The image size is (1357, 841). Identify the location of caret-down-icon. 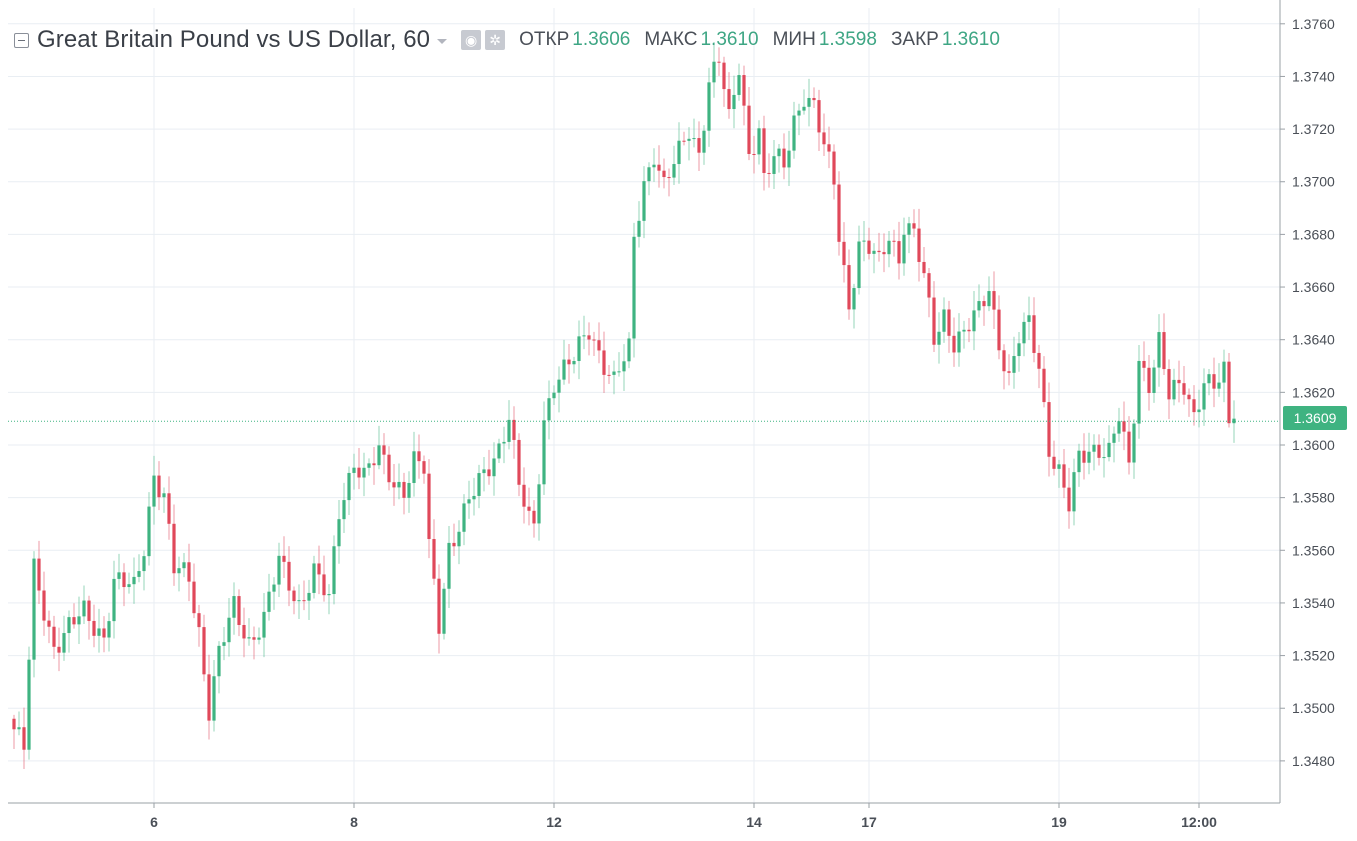
(442, 41).